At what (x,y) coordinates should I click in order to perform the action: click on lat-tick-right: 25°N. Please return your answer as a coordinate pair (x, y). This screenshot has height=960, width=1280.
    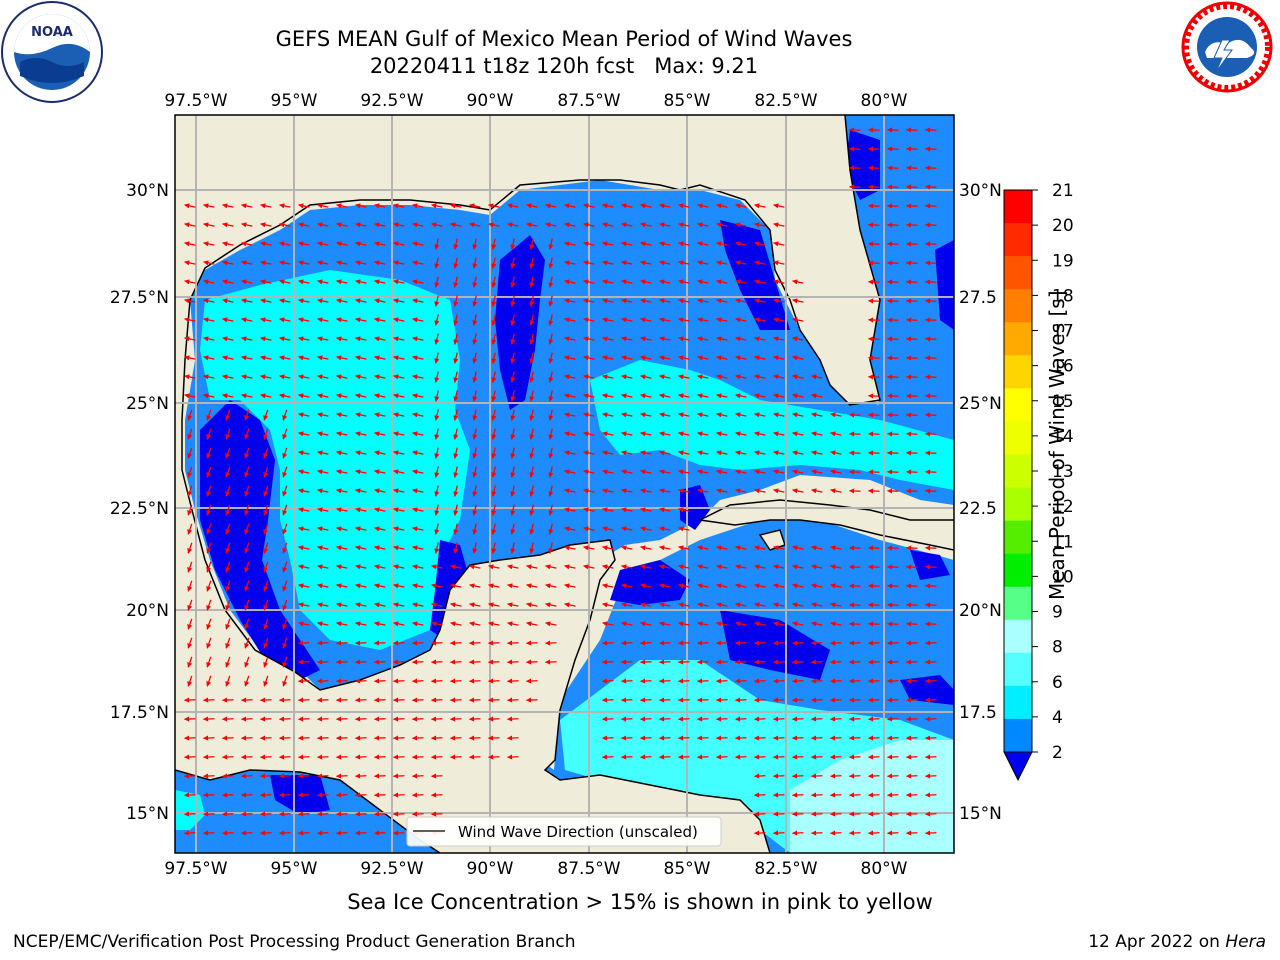
    Looking at the image, I should click on (980, 404).